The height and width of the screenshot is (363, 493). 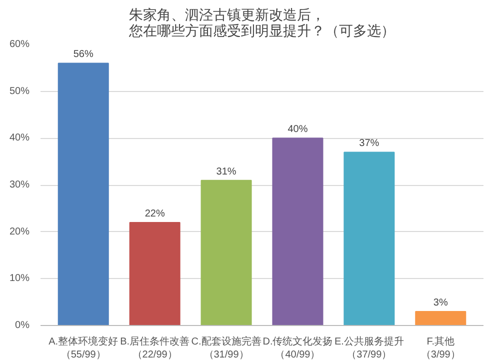 I want to click on data-label: 22%, so click(x=154, y=214).